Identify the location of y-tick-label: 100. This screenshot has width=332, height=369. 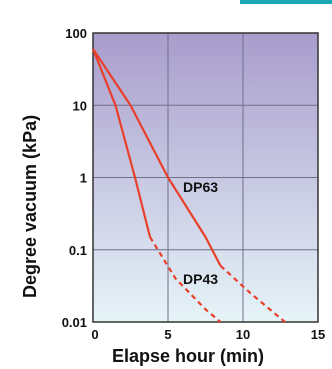
(76, 33).